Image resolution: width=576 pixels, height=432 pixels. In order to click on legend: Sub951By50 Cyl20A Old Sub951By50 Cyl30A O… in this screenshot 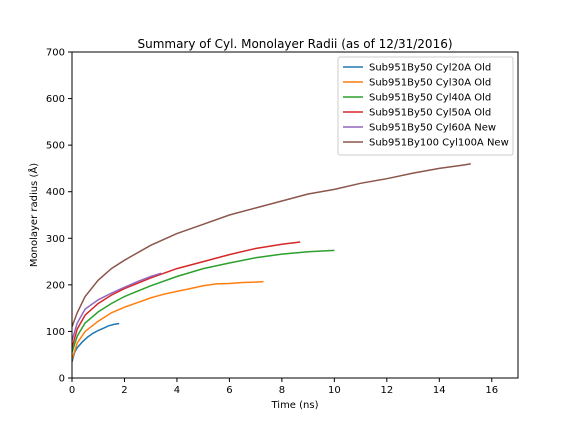, I will do `click(425, 106)`.